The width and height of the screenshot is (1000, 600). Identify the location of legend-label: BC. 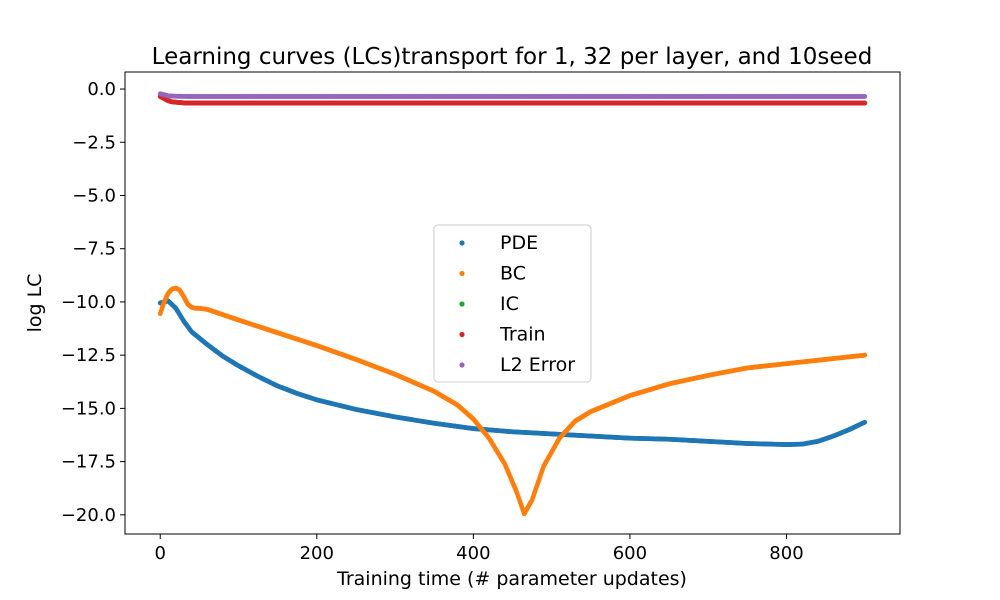
(513, 274).